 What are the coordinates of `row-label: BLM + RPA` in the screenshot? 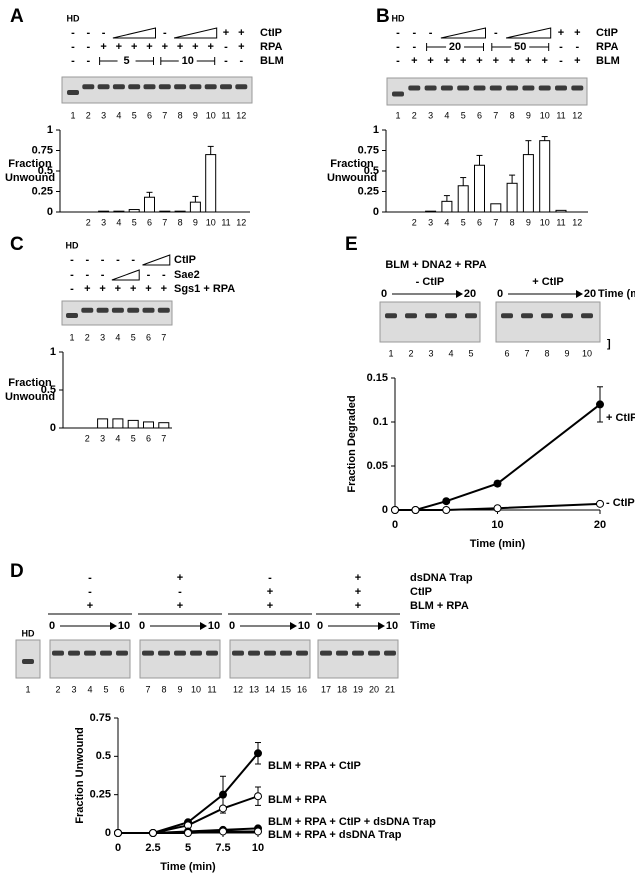 It's located at (439, 606).